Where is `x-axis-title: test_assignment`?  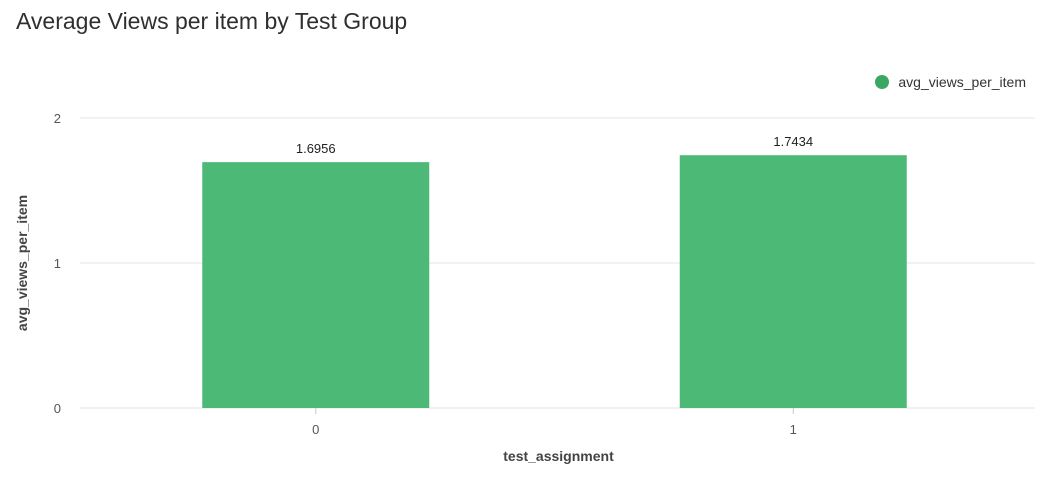 x-axis-title: test_assignment is located at coordinates (558, 456).